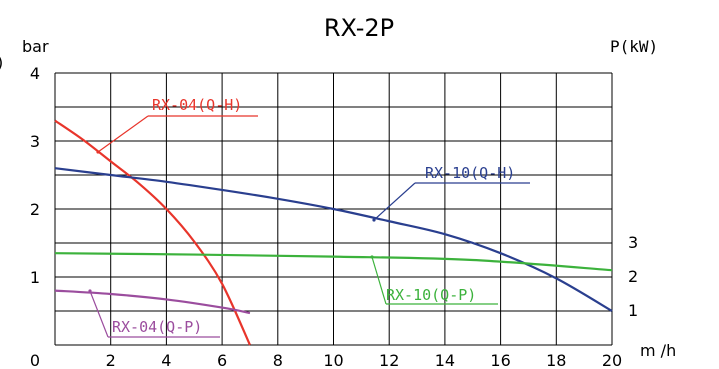  Describe the element at coordinates (445, 360) in the screenshot. I see `x-tick-label: 14` at that location.